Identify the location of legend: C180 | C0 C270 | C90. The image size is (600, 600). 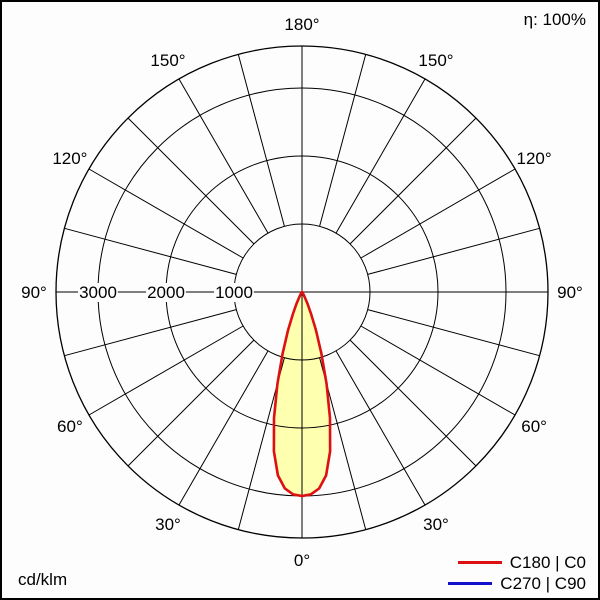
(517, 573).